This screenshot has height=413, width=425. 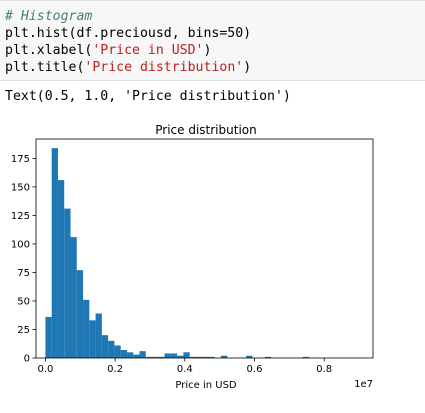 What do you see at coordinates (255, 369) in the screenshot?
I see `x-tick-label: 0.6` at bounding box center [255, 369].